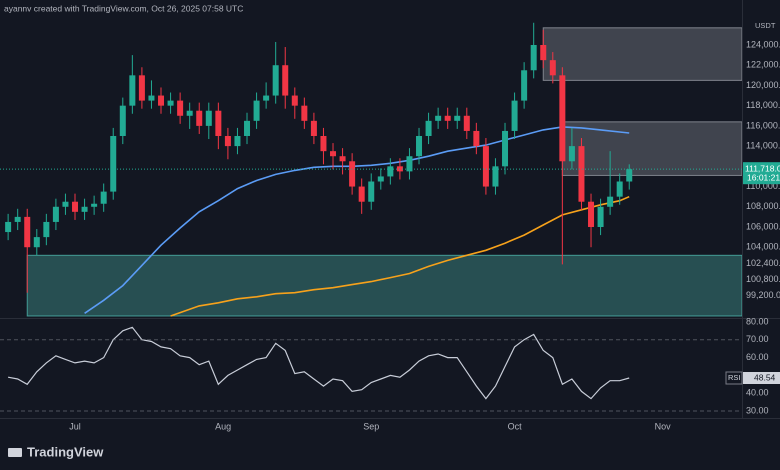 Image resolution: width=780 pixels, height=470 pixels. Describe the element at coordinates (765, 25) in the screenshot. I see `unit: USDT` at that location.